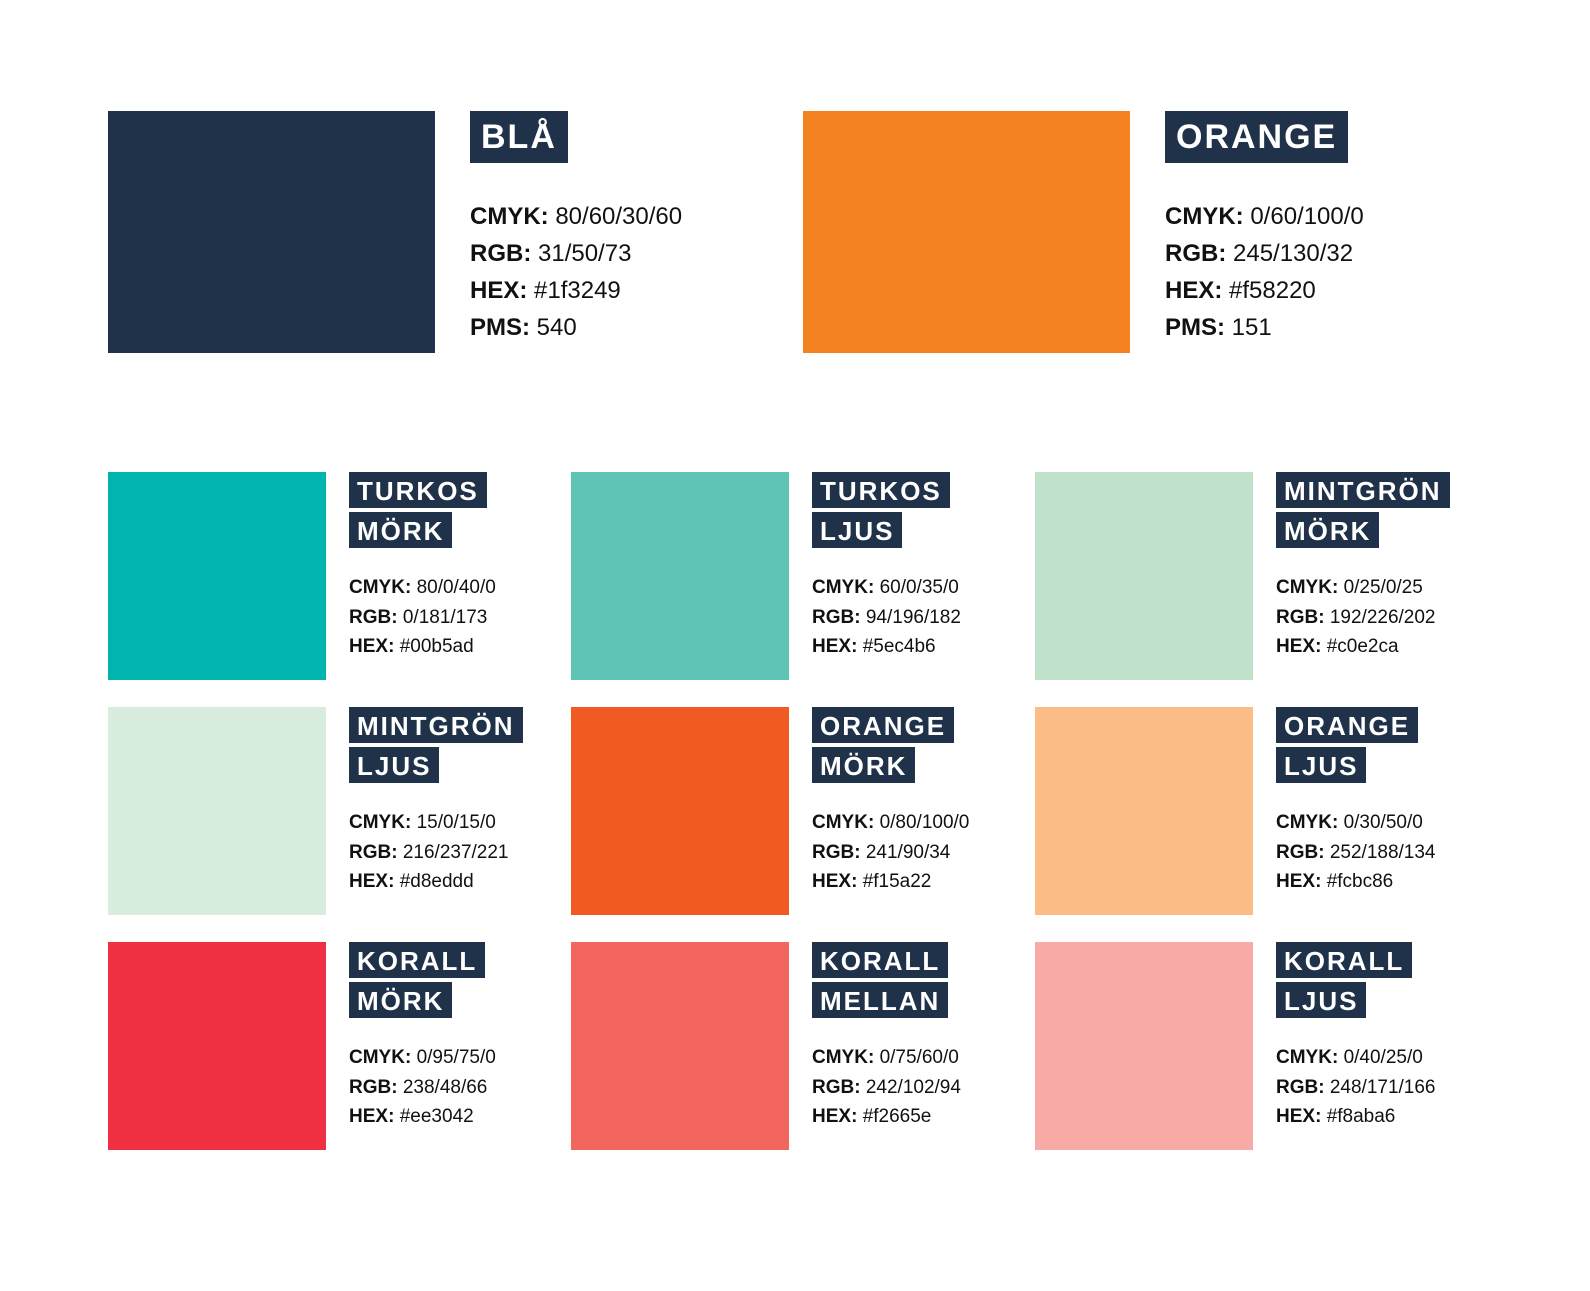 This screenshot has width=1590, height=1291. I want to click on spec-row: CMYK: 0/80/100/0, so click(890, 823).